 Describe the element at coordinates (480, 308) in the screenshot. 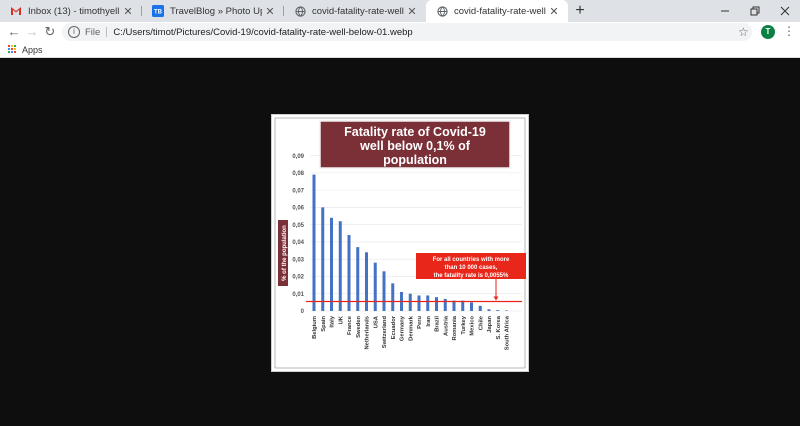

I see `bar-chile` at that location.